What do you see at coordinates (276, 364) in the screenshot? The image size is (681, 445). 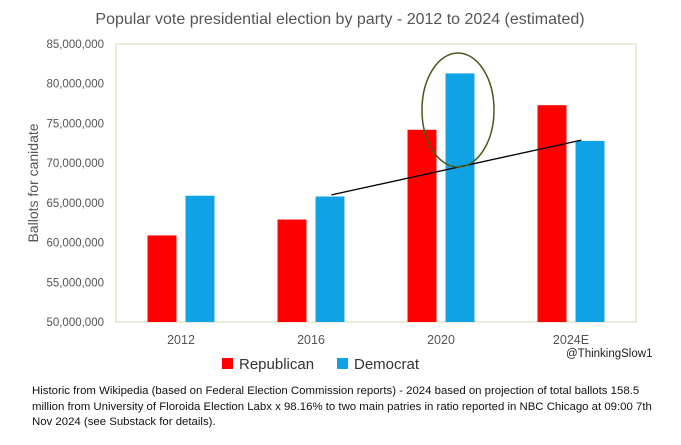 I see `legend-label-republican: Republican` at bounding box center [276, 364].